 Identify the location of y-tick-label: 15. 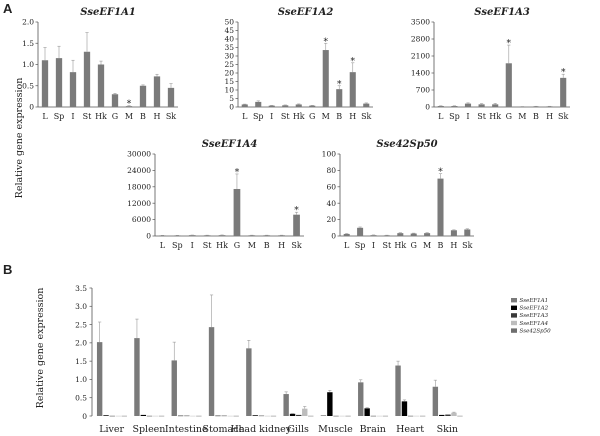
(229, 81).